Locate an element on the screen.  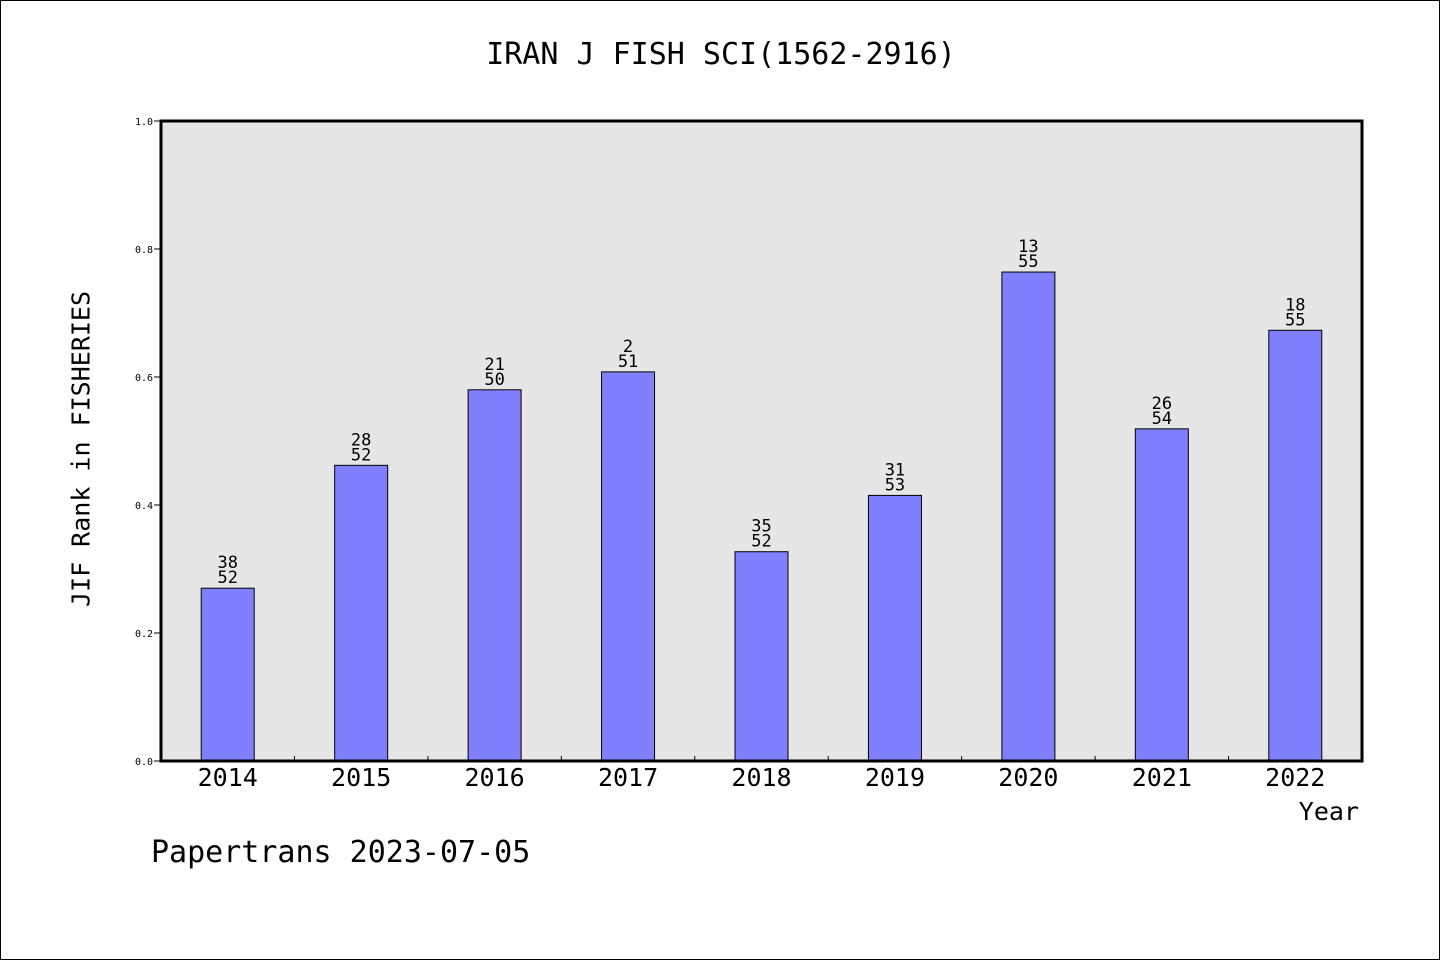
x-tick-label: 2018 is located at coordinates (761, 777).